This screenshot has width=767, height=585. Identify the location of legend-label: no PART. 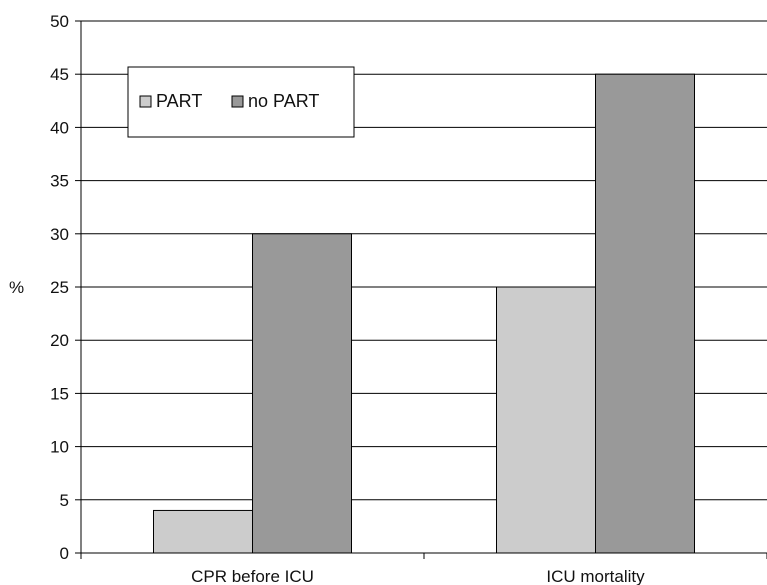
(283, 101).